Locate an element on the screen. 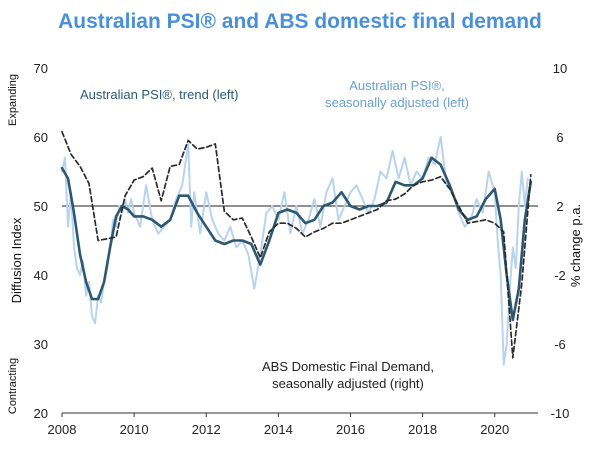 Image resolution: width=600 pixels, height=451 pixels. x-tick-label: 2018 is located at coordinates (422, 429).